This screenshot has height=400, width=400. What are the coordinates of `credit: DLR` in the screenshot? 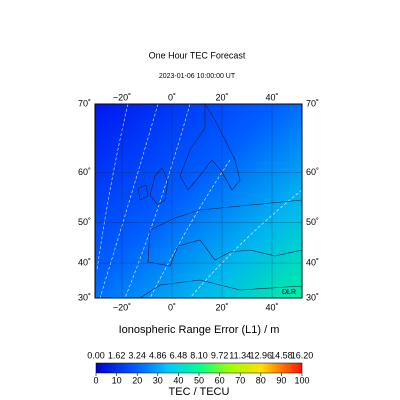 It's located at (289, 292).